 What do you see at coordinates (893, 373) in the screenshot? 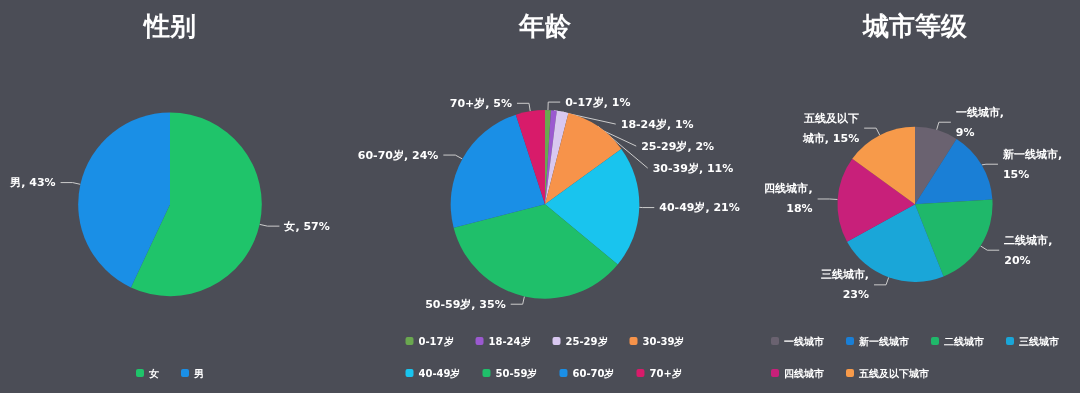
I see `legend-label: 五线及以下城市` at bounding box center [893, 373].